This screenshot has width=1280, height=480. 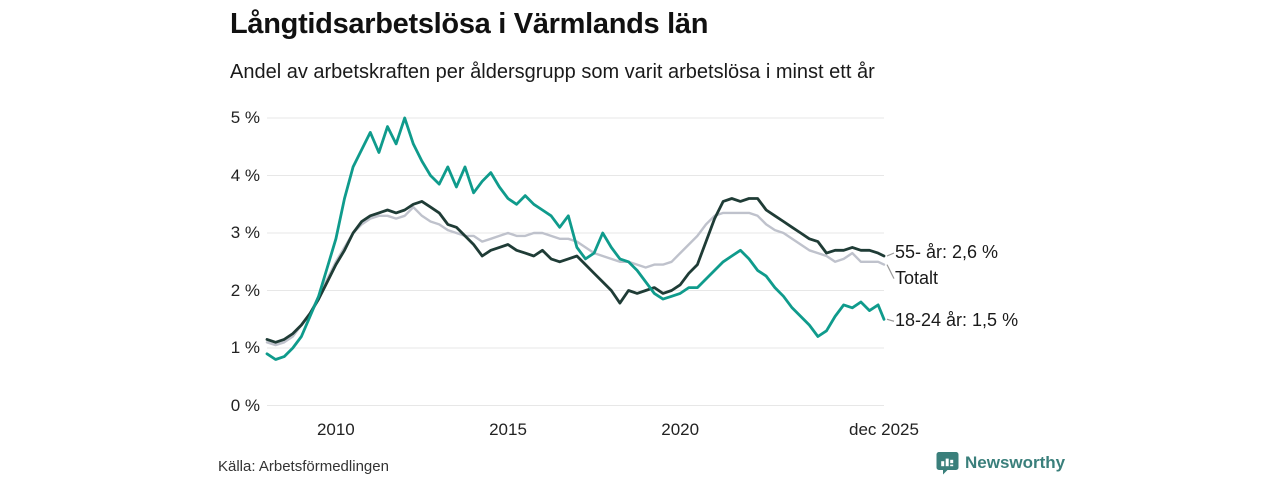 What do you see at coordinates (245, 405) in the screenshot?
I see `y-tick-label: 0 %` at bounding box center [245, 405].